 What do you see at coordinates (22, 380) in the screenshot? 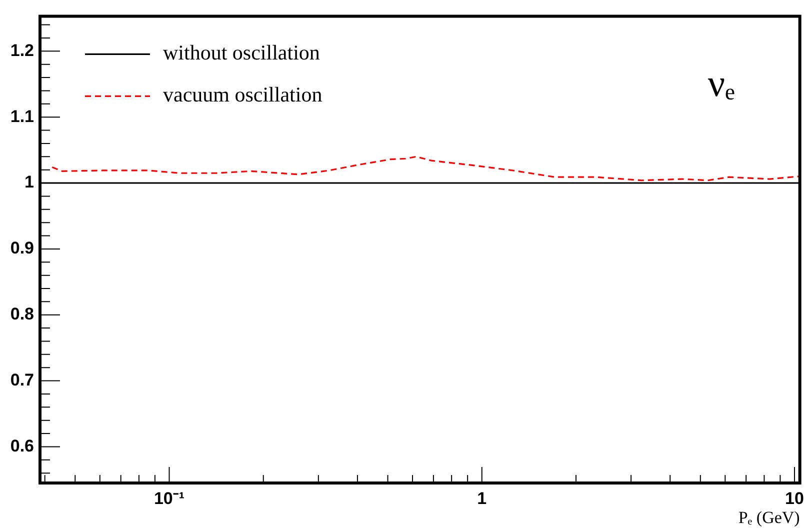
I see `y-tick-label: 0.7` at bounding box center [22, 380].